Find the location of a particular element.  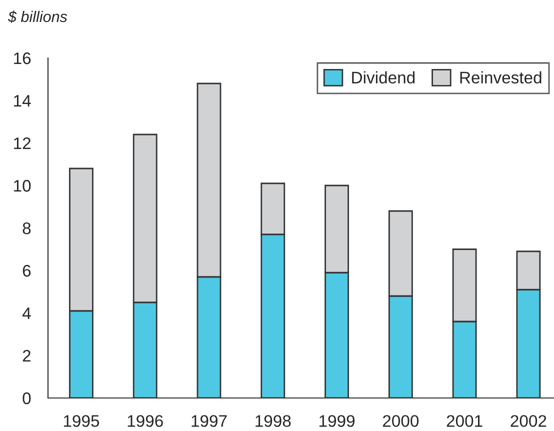

x-tick-label: 1998 is located at coordinates (273, 421).